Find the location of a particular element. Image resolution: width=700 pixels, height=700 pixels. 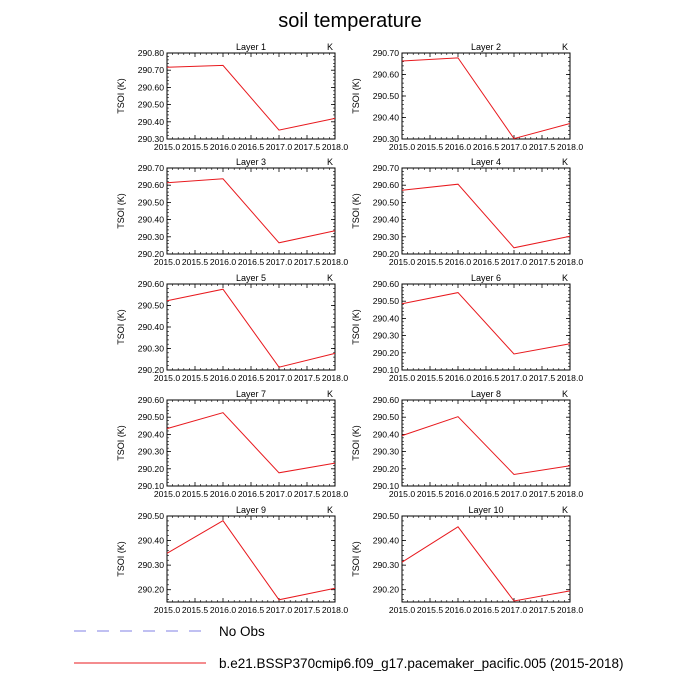

panel-title: Layer 5 is located at coordinates (251, 278).